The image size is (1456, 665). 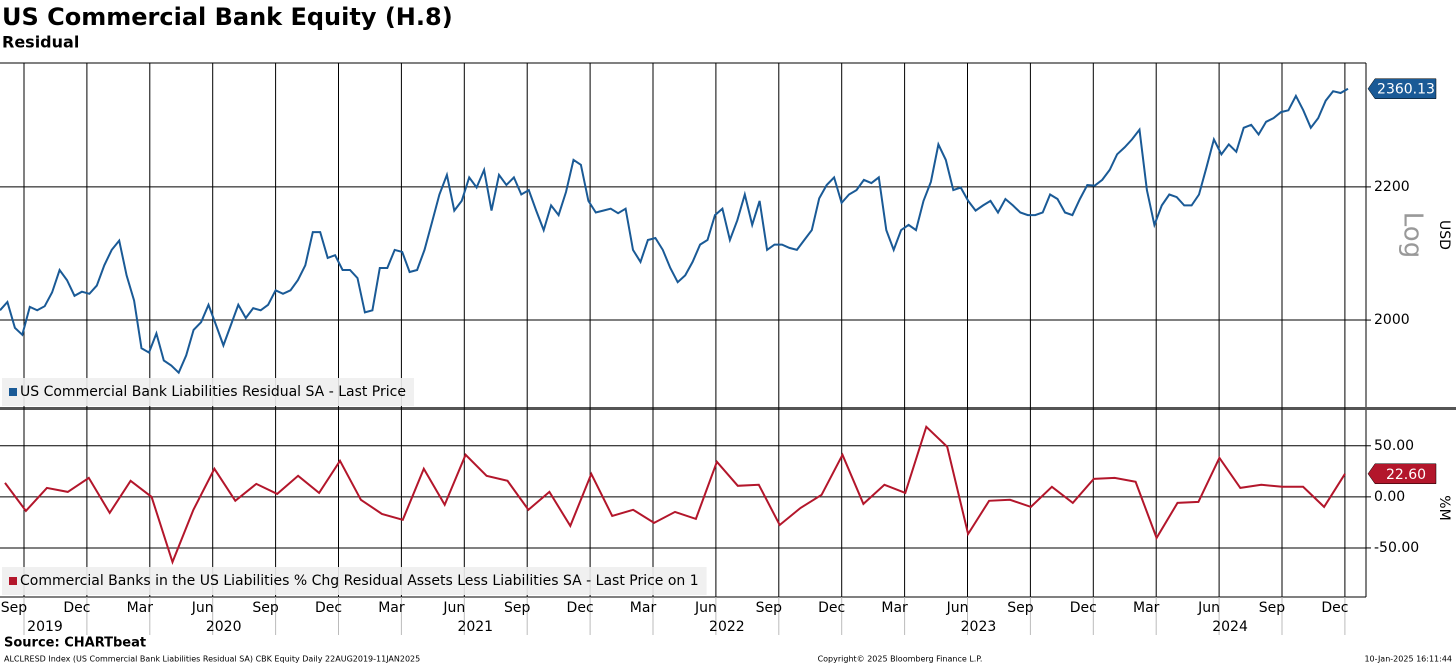 I want to click on y-tick-label: 50.00, so click(x=1394, y=446).